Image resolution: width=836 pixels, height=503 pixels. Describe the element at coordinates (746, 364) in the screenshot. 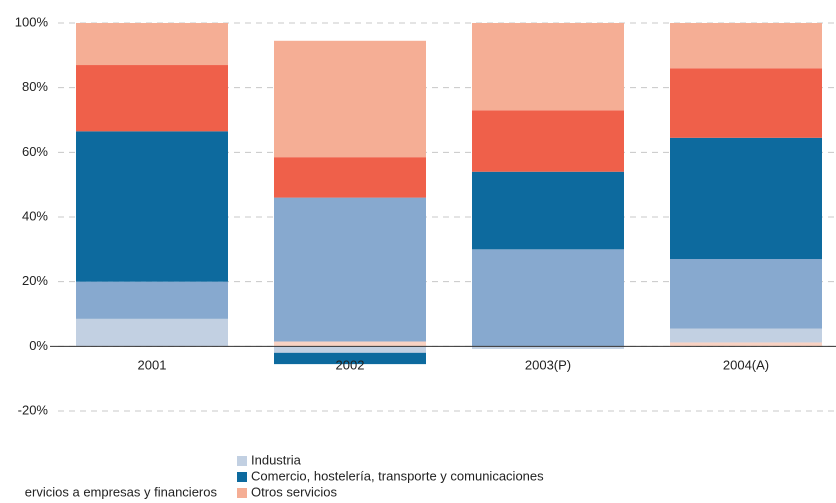

I see `x-tick-label: 2004(A)` at that location.